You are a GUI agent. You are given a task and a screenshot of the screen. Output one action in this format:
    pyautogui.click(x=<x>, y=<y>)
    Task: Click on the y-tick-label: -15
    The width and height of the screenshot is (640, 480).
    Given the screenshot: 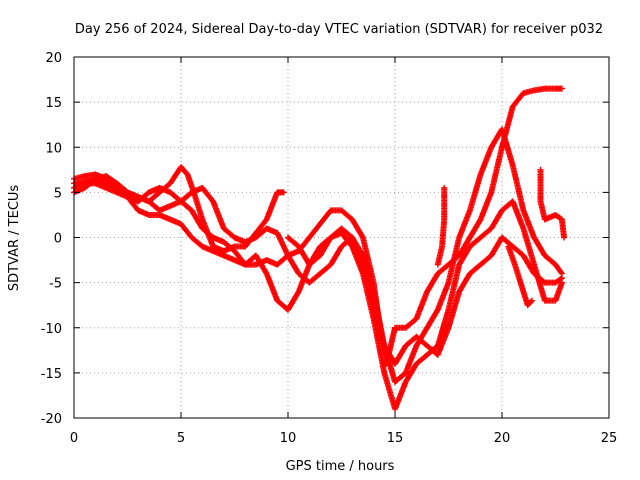 What is the action you would take?
    pyautogui.click(x=51, y=374)
    